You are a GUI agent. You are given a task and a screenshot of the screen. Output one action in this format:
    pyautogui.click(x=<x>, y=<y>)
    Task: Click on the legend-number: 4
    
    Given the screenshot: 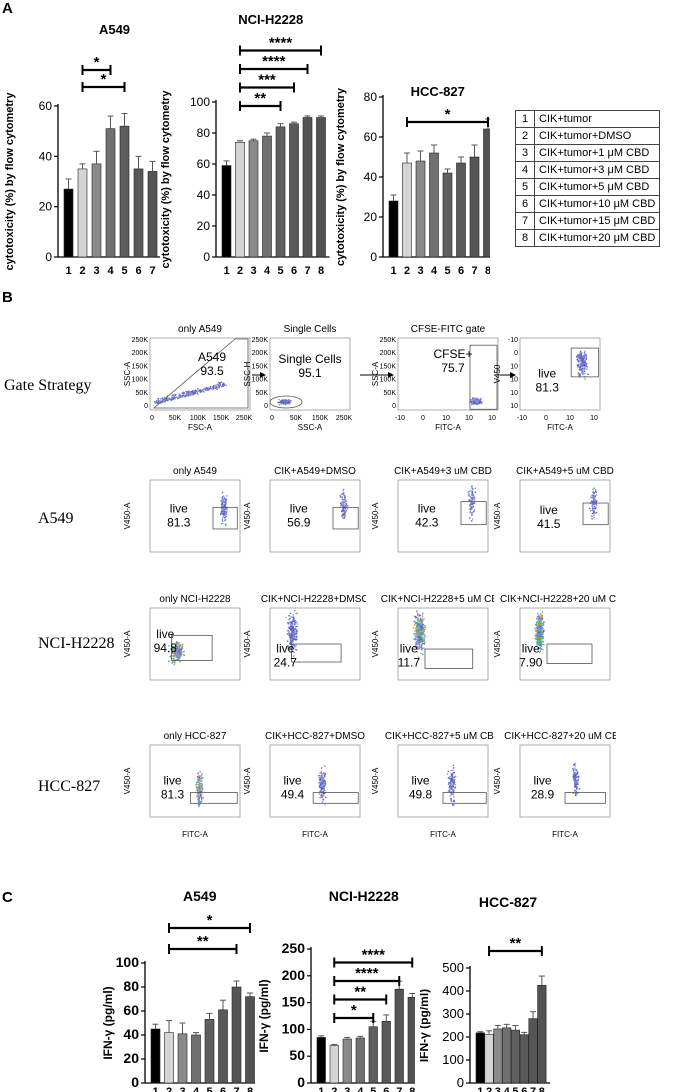 What is the action you would take?
    pyautogui.click(x=525, y=170)
    